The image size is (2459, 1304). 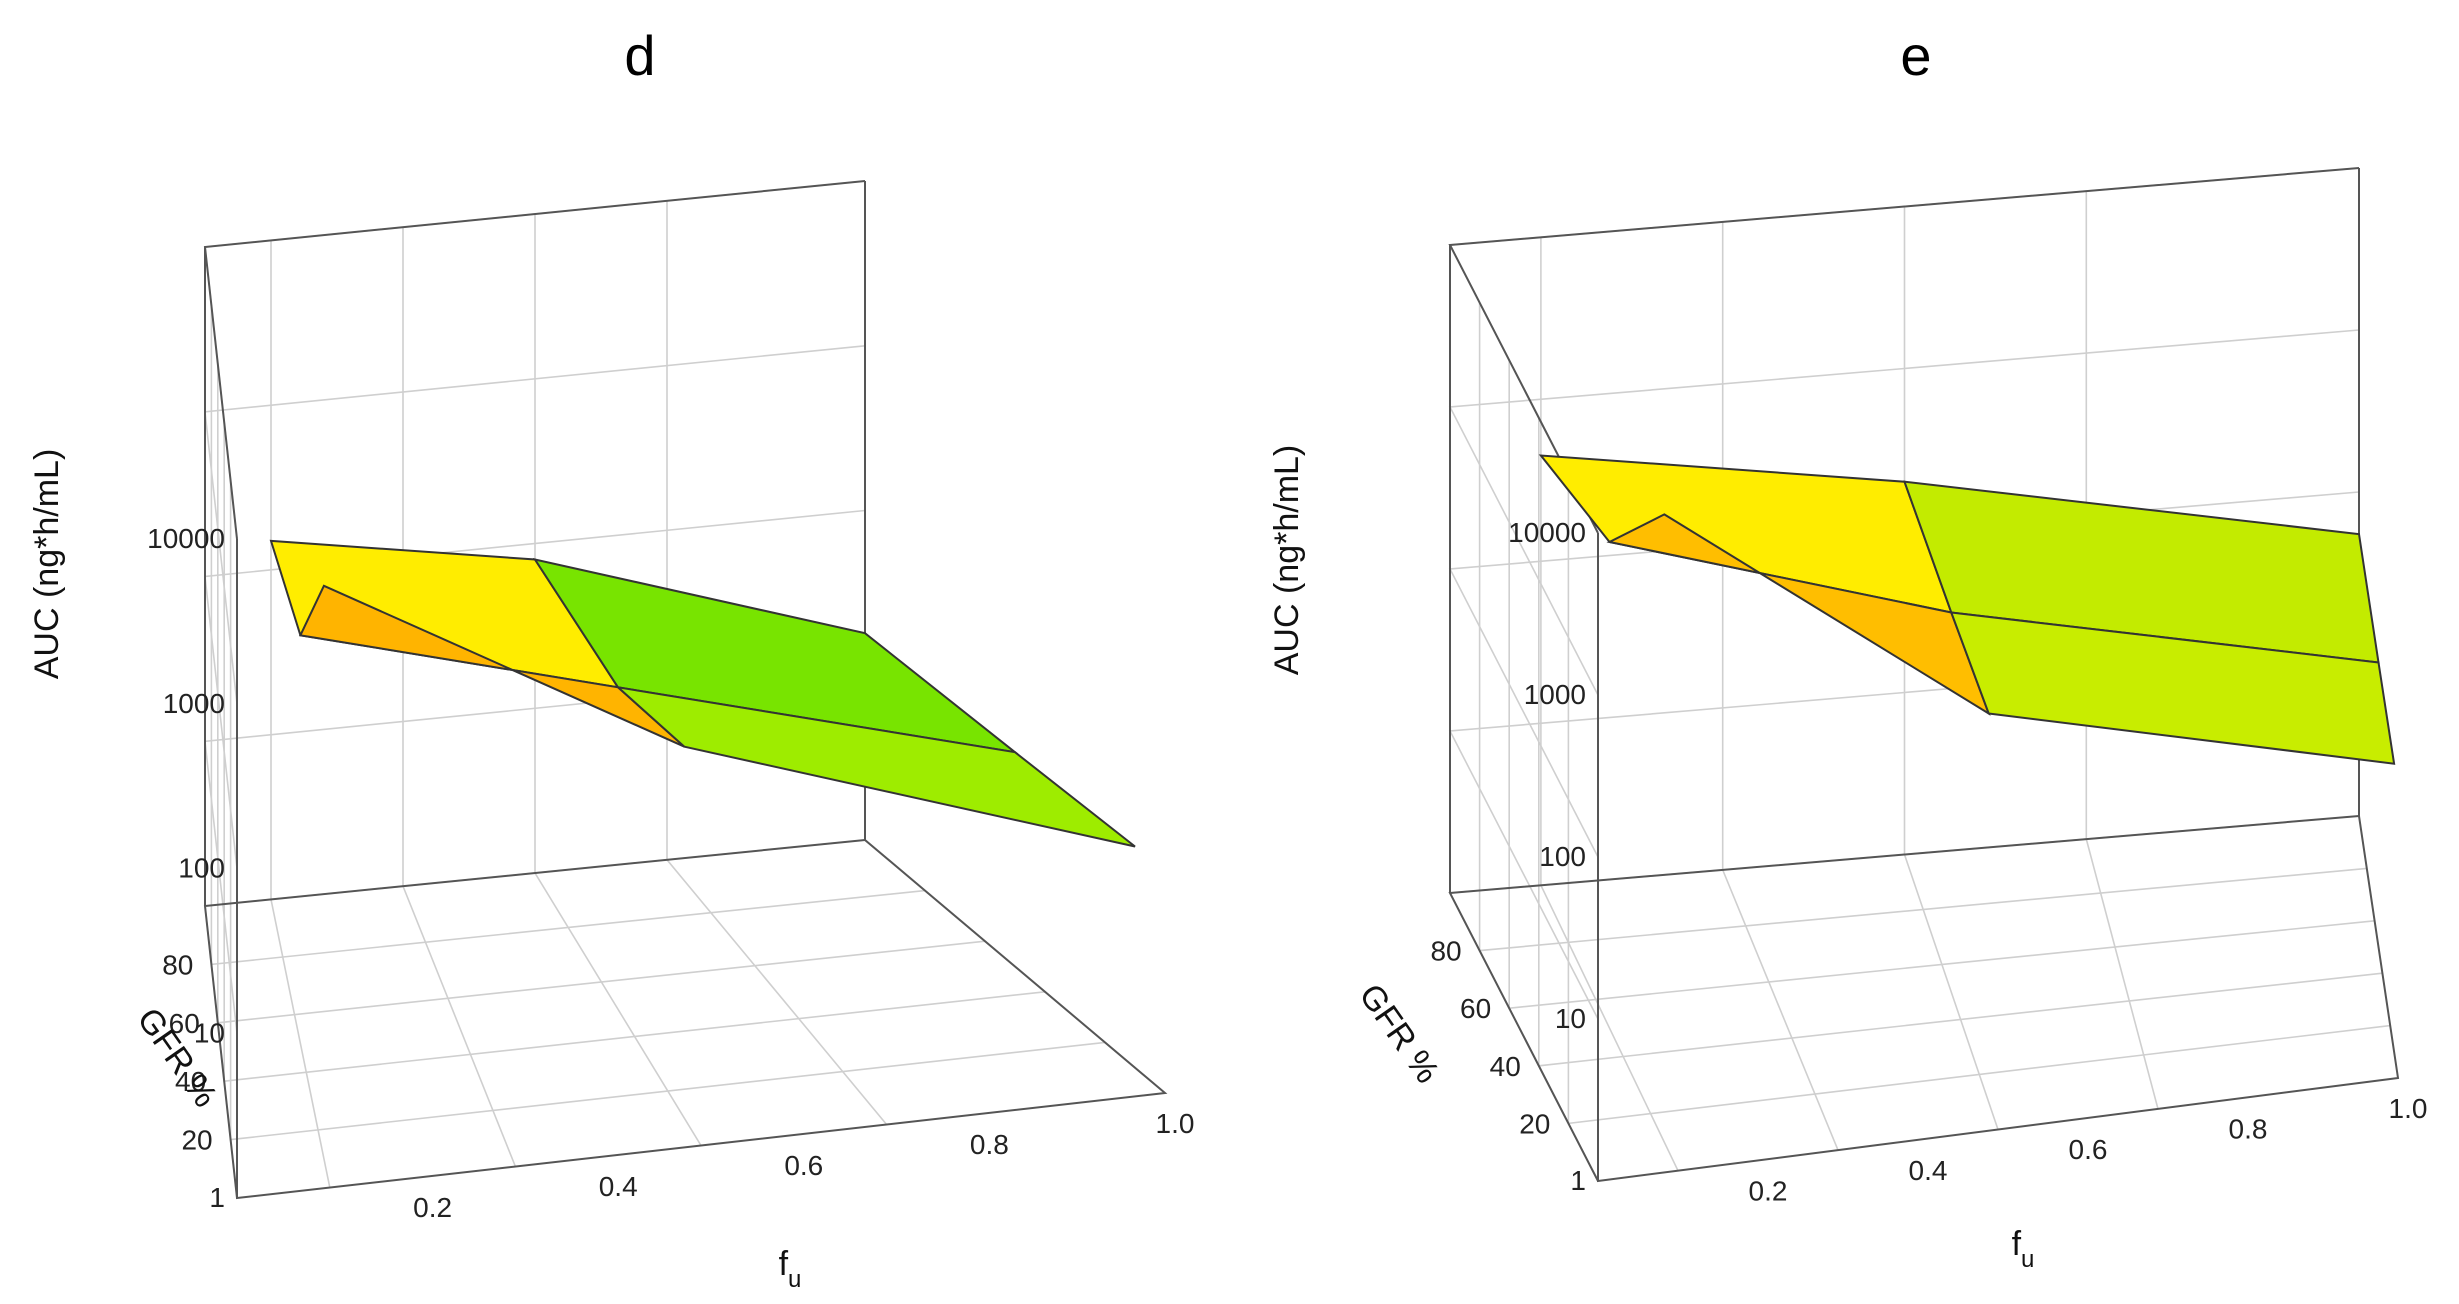 I want to click on panel-label: e, so click(x=1915, y=55).